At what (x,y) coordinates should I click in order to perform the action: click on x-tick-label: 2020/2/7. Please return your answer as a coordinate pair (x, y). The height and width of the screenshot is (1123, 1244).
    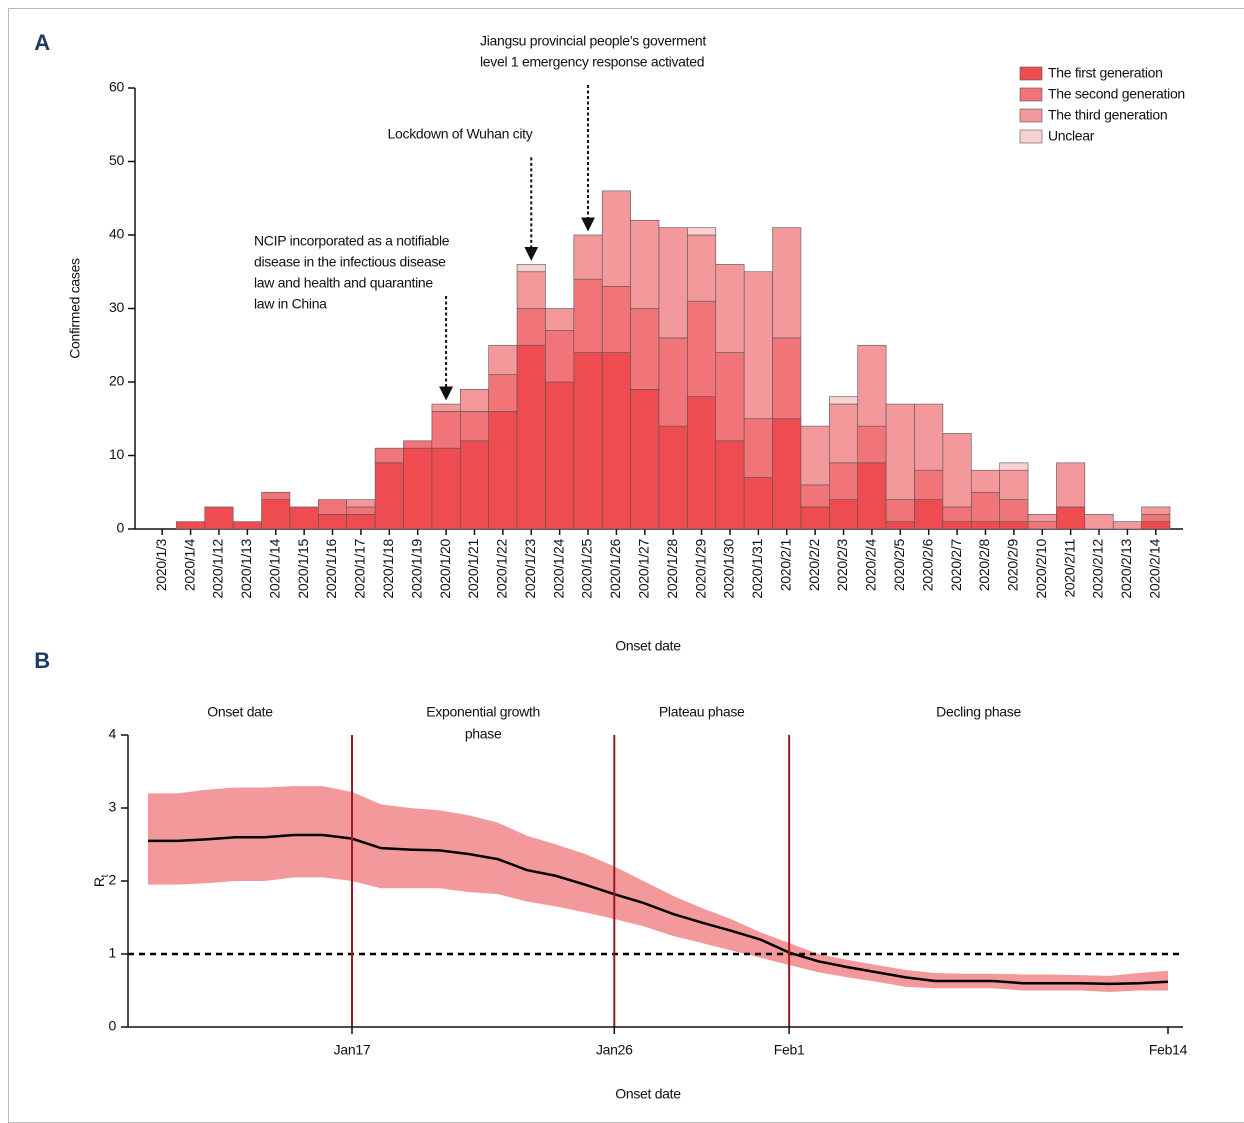
    Looking at the image, I should click on (956, 564).